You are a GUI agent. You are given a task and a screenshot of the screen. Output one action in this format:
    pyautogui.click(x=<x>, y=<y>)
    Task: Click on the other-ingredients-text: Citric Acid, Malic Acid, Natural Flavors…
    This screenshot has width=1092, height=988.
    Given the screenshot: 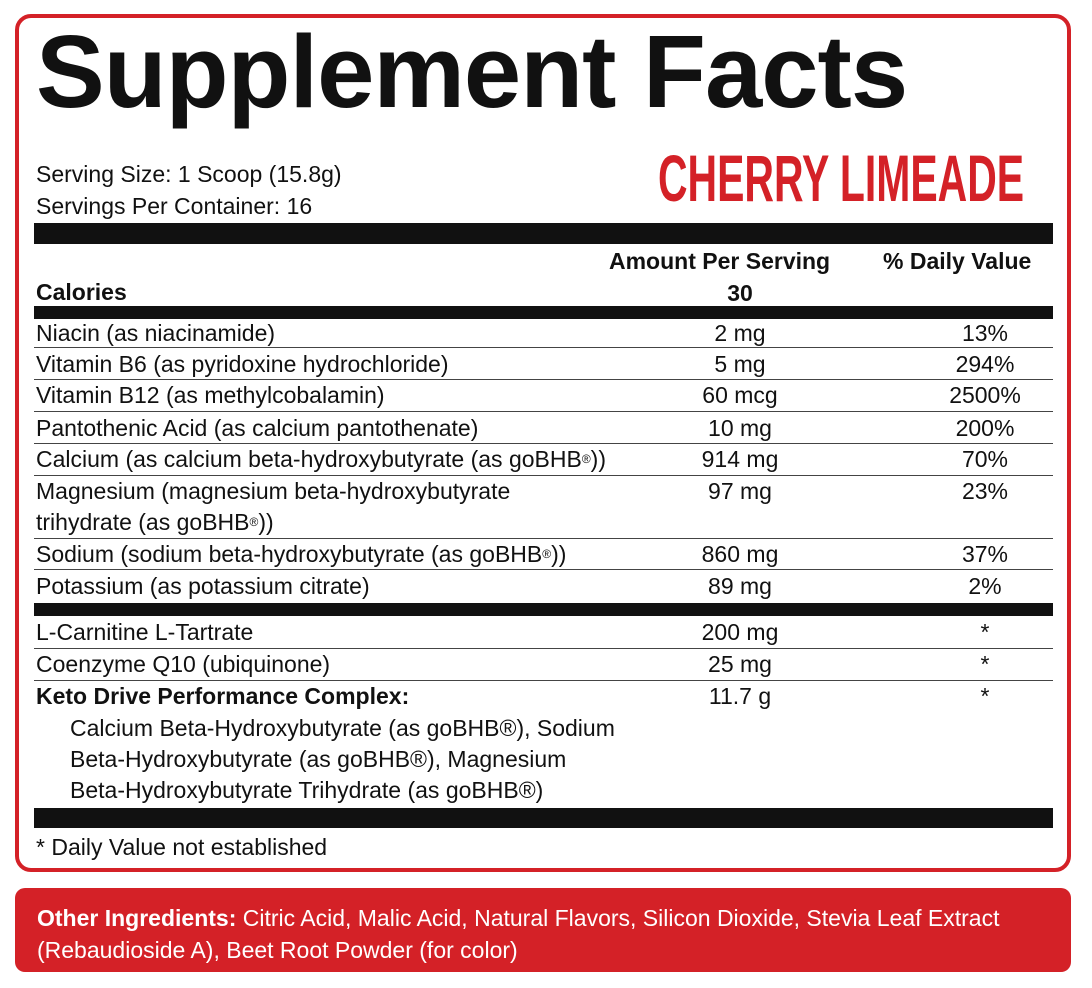 What is the action you would take?
    pyautogui.click(x=518, y=934)
    